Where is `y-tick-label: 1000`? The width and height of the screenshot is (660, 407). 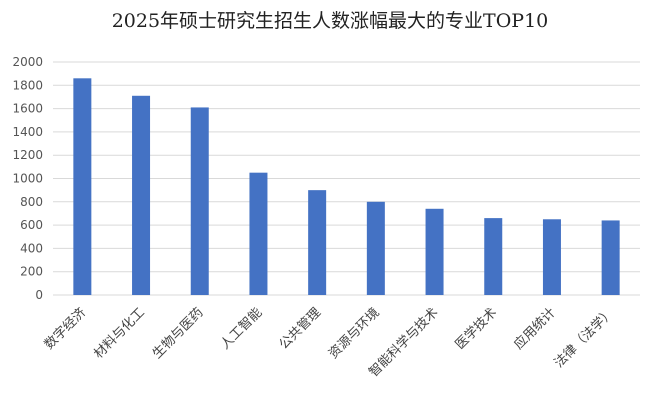
y-tick-label: 1000 is located at coordinates (27, 179).